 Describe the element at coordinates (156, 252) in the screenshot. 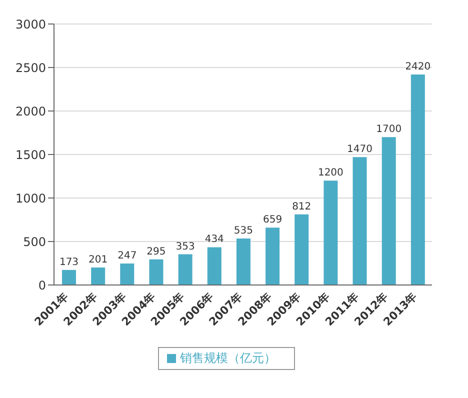

I see `data-label: 295` at that location.